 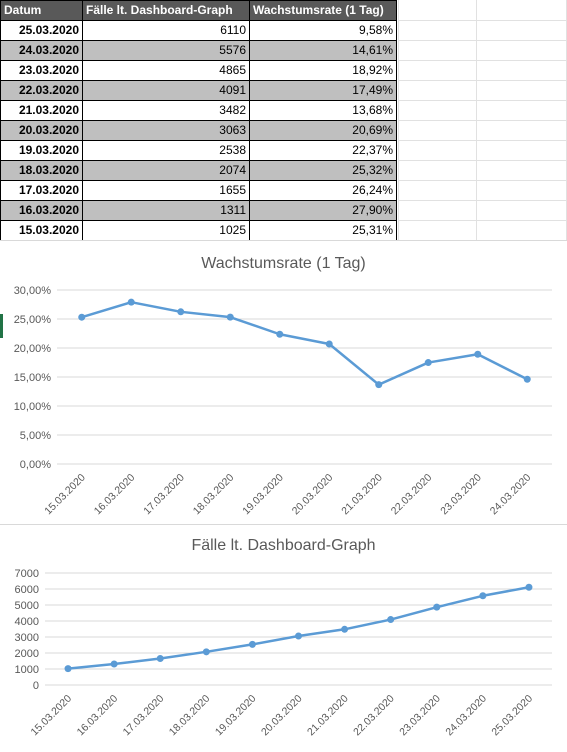 What do you see at coordinates (41, 30) in the screenshot?
I see `cell-date: 25.03.2020` at bounding box center [41, 30].